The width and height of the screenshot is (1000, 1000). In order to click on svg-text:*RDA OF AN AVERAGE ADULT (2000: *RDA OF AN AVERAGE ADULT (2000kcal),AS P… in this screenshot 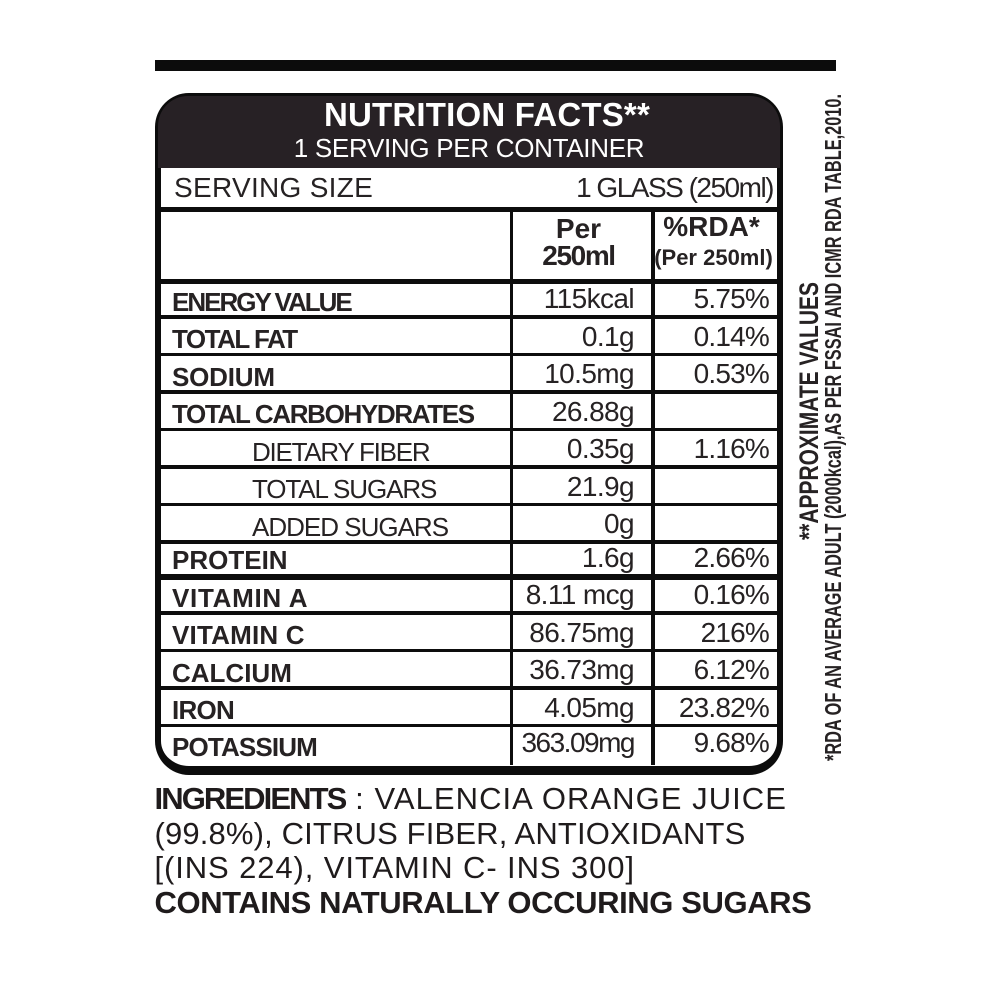, I will do `click(833, 427)`.